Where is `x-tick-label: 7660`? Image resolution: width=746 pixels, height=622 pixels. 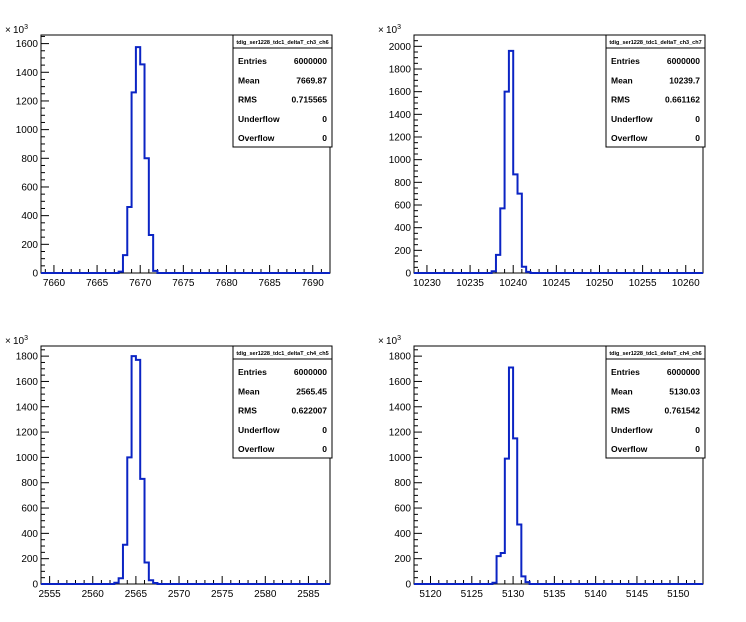 x-tick-label: 7660 is located at coordinates (54, 283).